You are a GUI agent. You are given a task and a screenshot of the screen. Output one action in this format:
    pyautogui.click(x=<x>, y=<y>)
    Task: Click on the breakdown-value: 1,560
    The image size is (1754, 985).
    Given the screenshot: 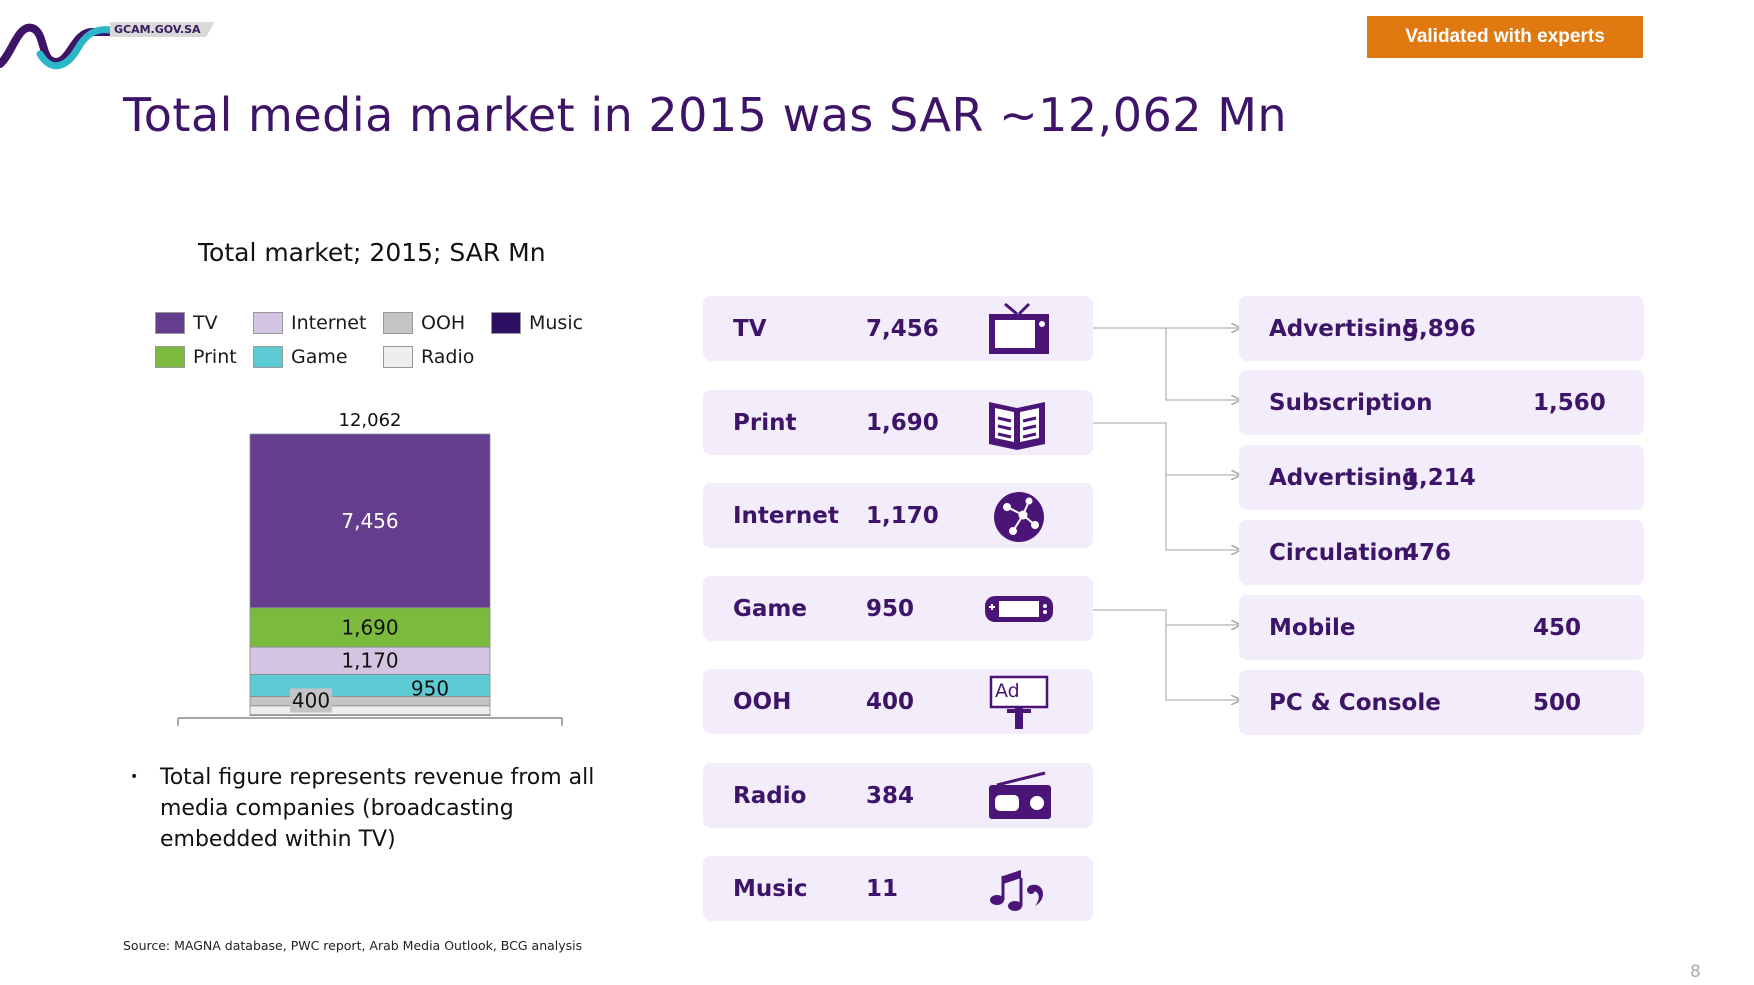 What is the action you would take?
    pyautogui.click(x=1569, y=402)
    